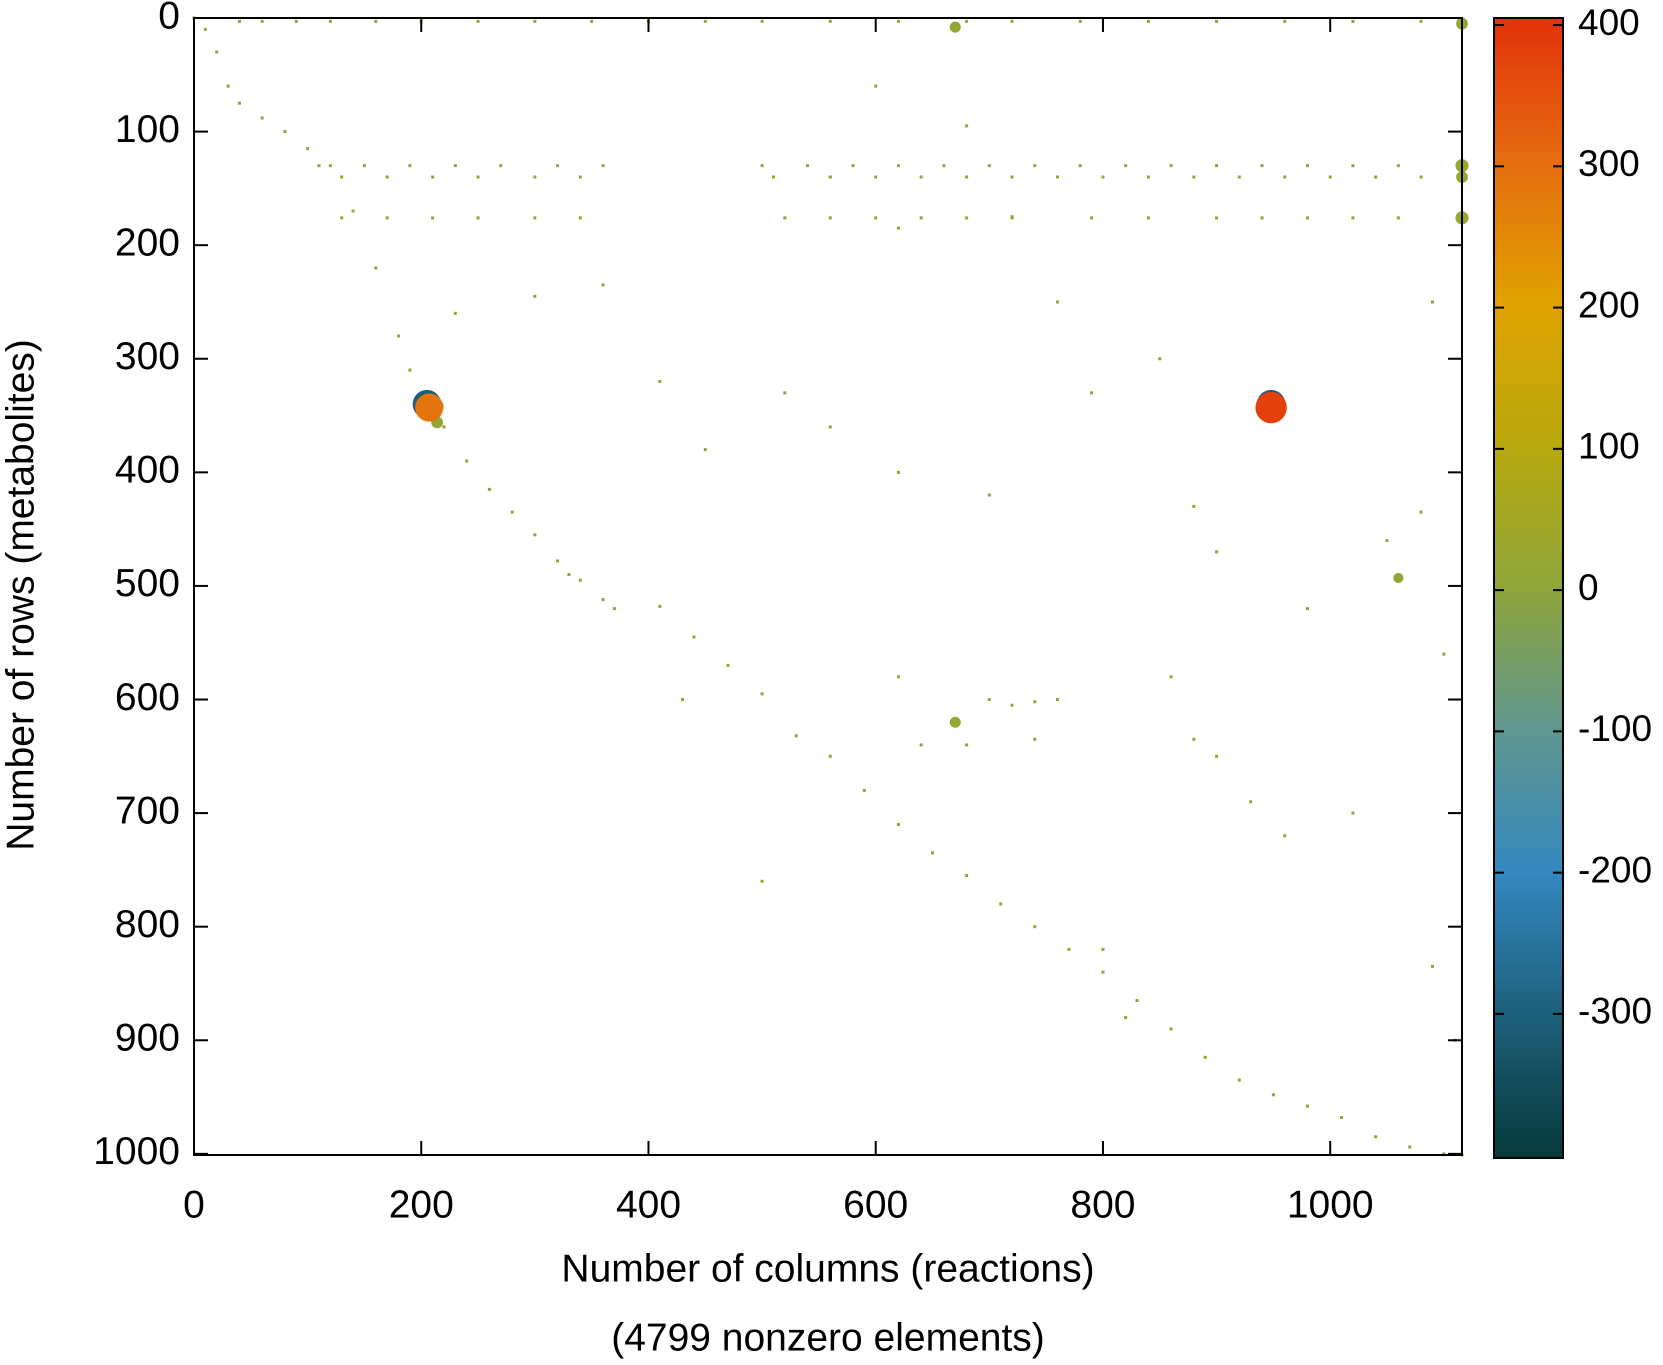  What do you see at coordinates (421, 1204) in the screenshot?
I see `x-tick-label: 200` at bounding box center [421, 1204].